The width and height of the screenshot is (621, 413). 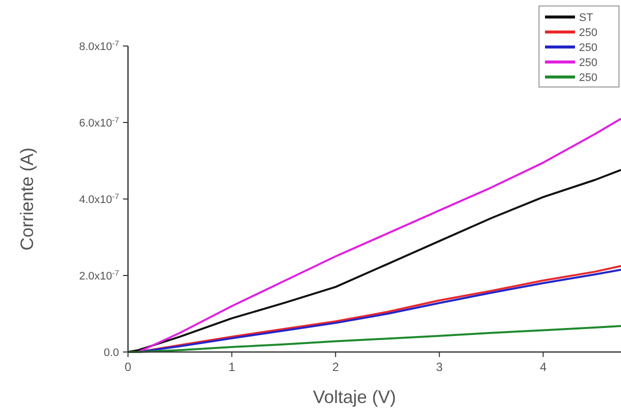 What do you see at coordinates (128, 367) in the screenshot?
I see `x-tick-label: 0` at bounding box center [128, 367].